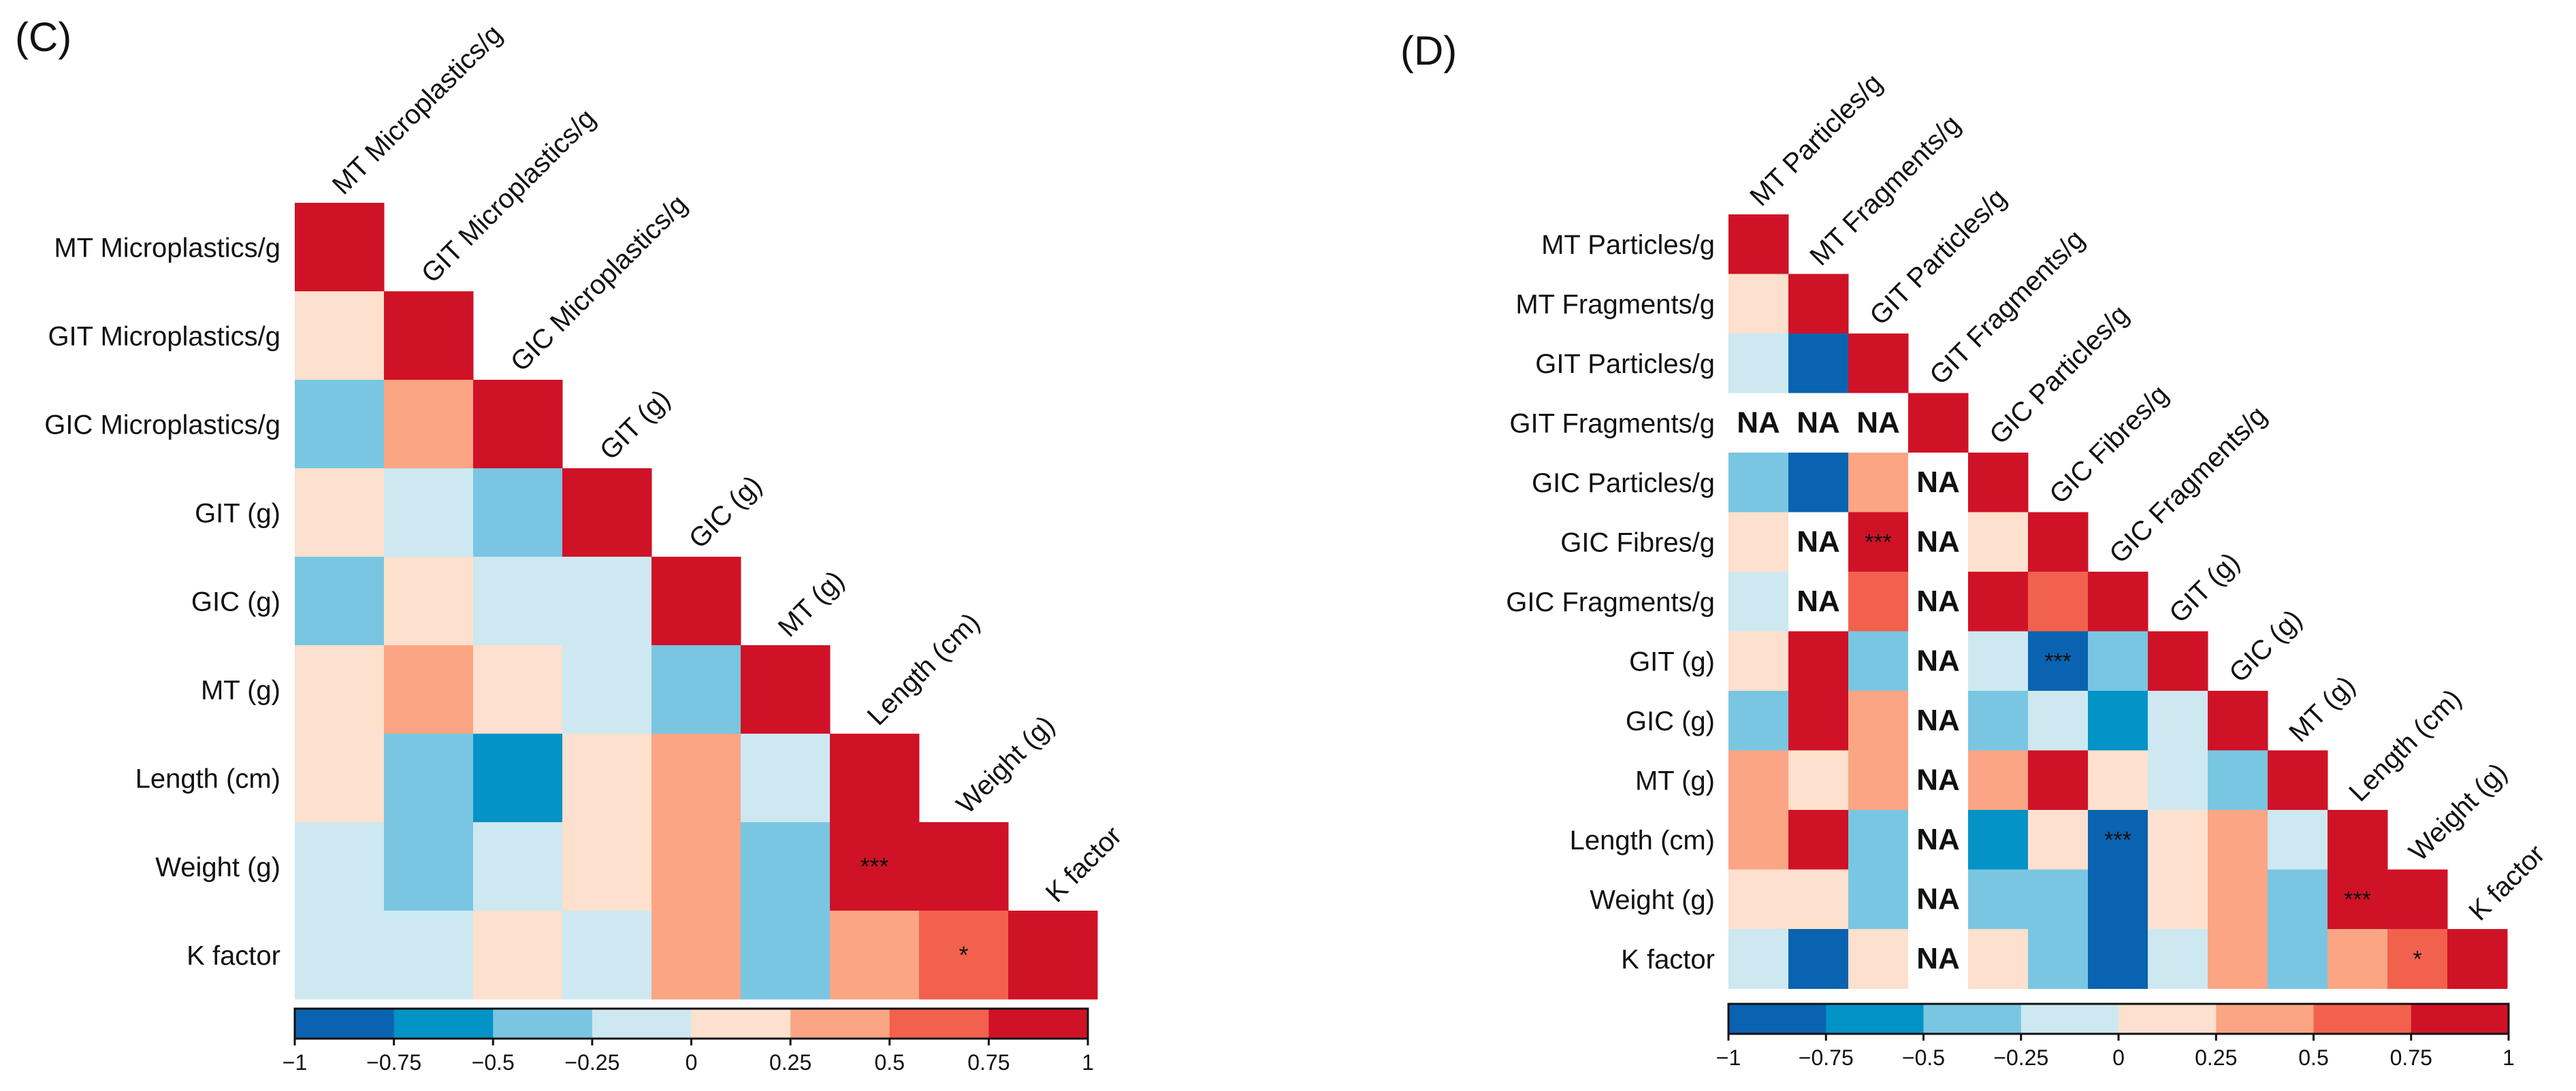 This screenshot has height=1091, width=2576. What do you see at coordinates (340, 955) in the screenshot?
I see `cell-r8-c0` at bounding box center [340, 955].